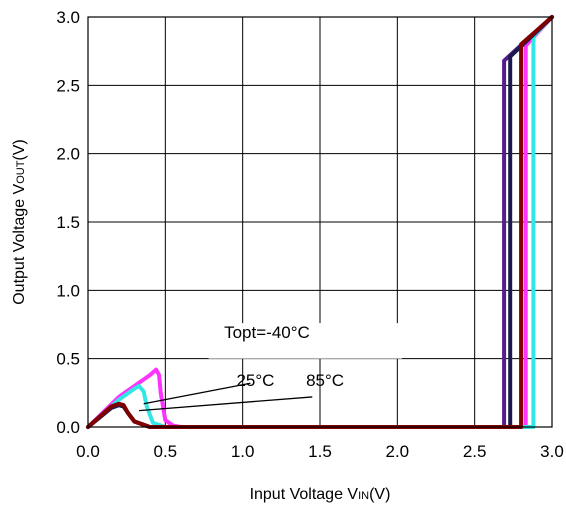 This screenshot has width=566, height=510. Describe the element at coordinates (166, 451) in the screenshot. I see `x-tick-label: 0.5` at that location.